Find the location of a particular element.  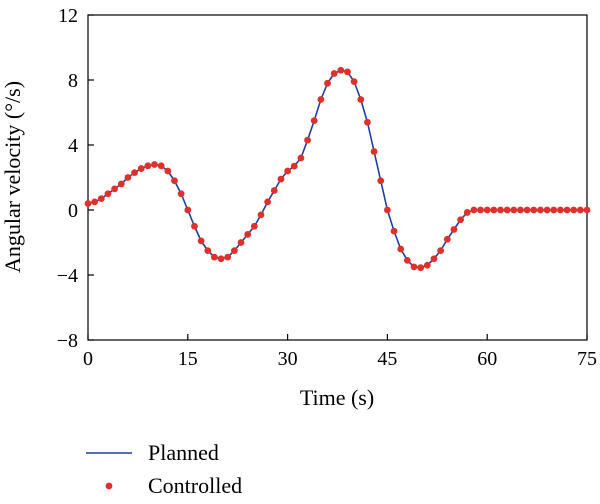

x-tick-label: 45 is located at coordinates (387, 359).